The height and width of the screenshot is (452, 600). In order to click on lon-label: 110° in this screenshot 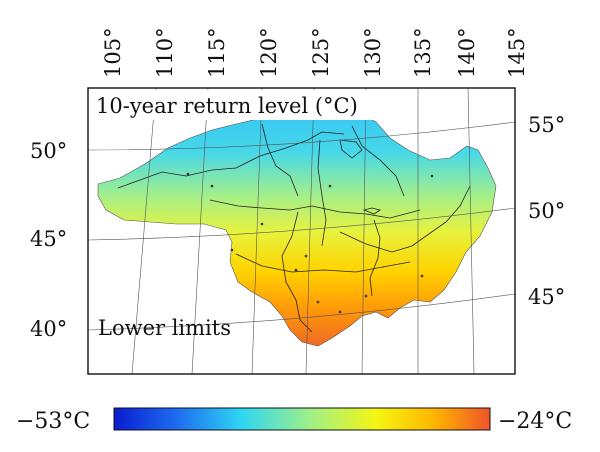, I will do `click(165, 52)`.